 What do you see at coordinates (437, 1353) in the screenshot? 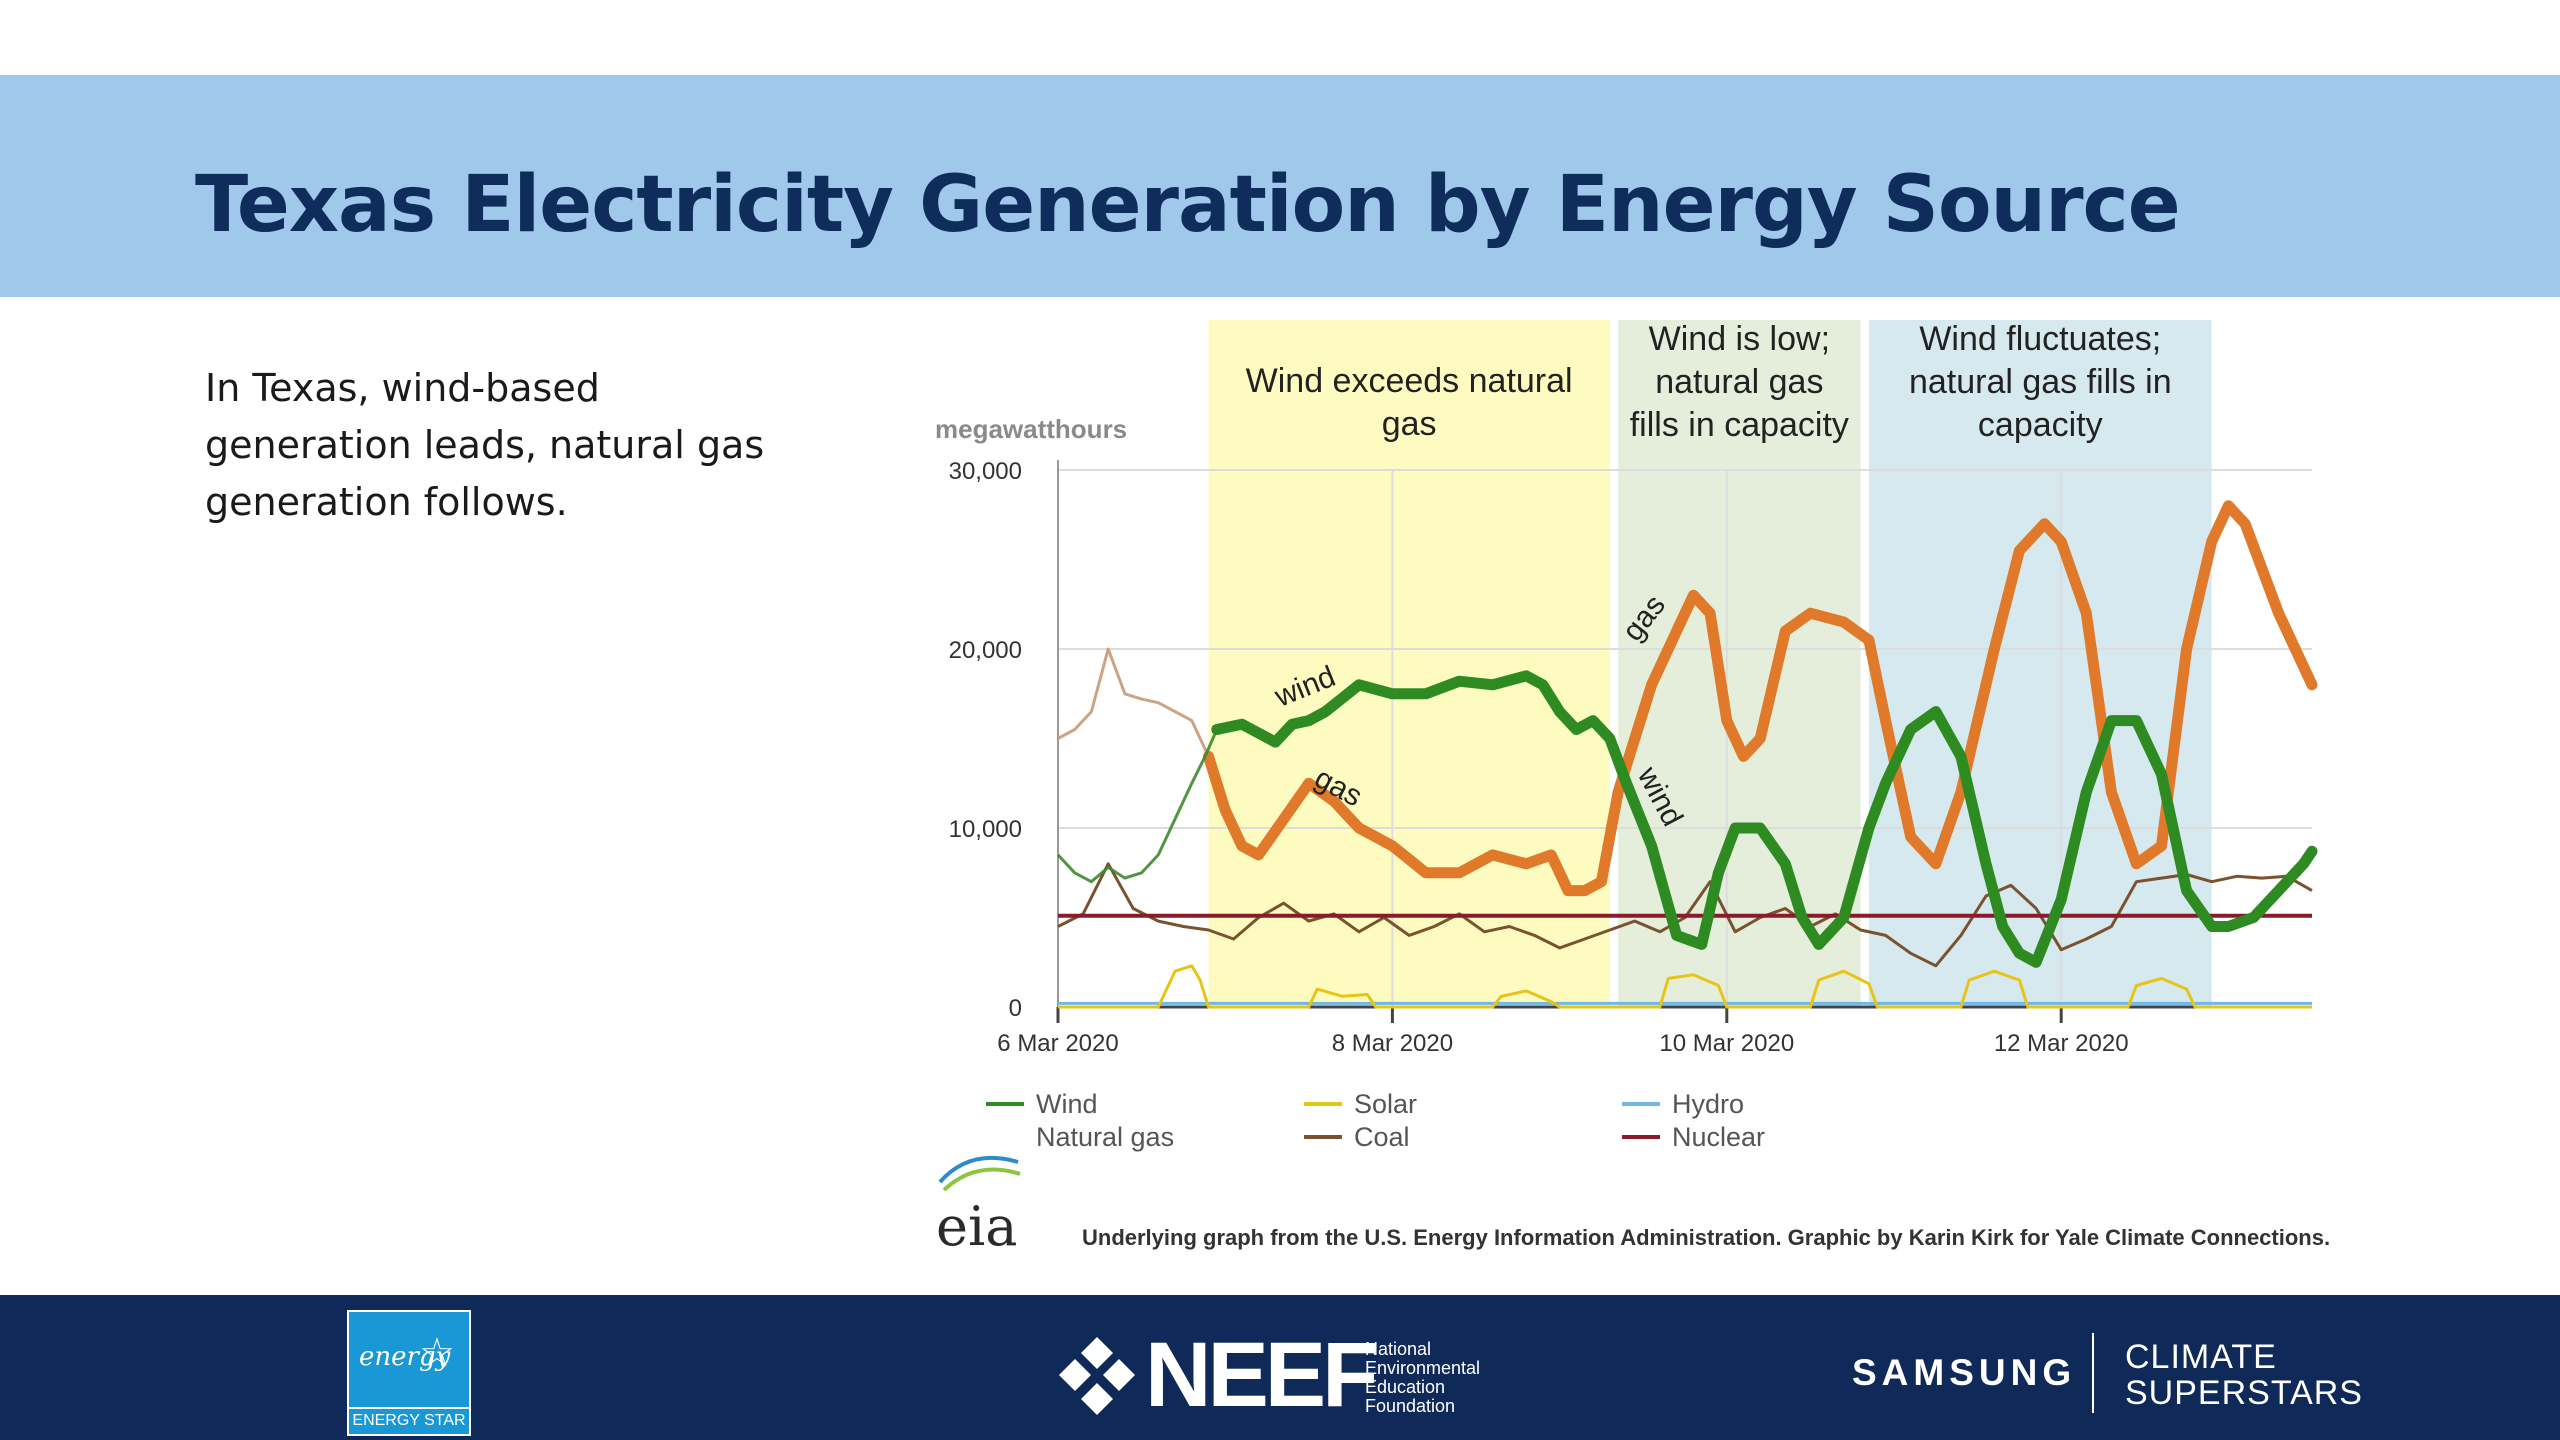
I see `star-icon: ☆` at bounding box center [437, 1353].